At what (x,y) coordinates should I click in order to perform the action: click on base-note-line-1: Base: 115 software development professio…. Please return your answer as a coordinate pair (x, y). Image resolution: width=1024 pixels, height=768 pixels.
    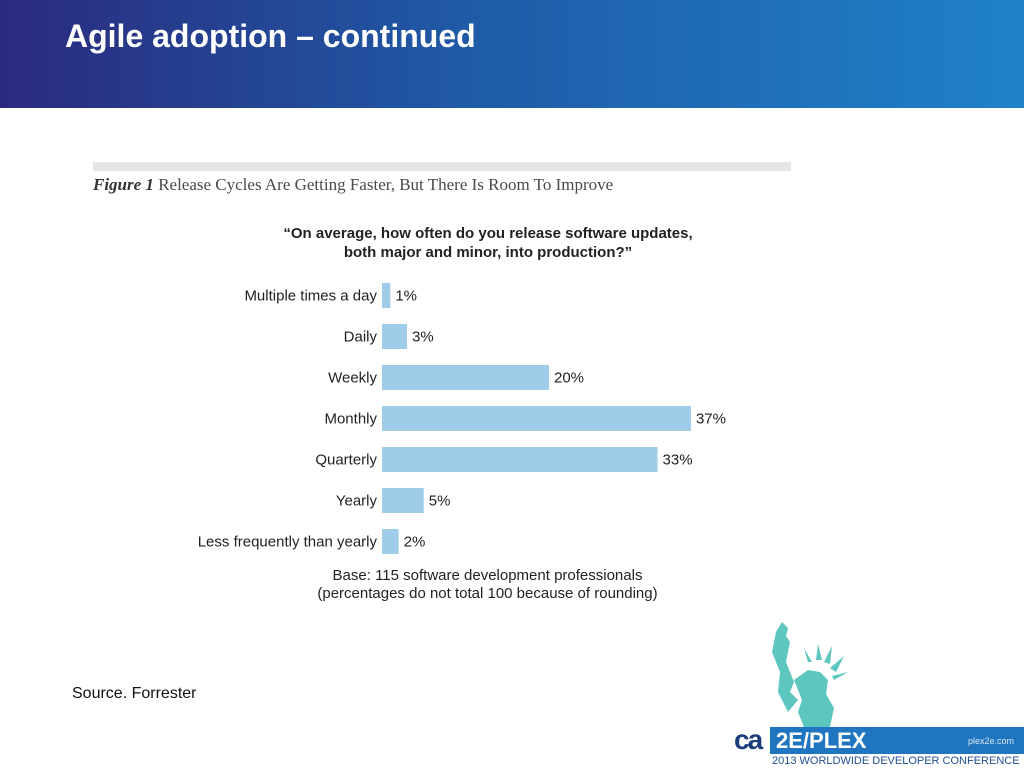
    Looking at the image, I should click on (487, 575).